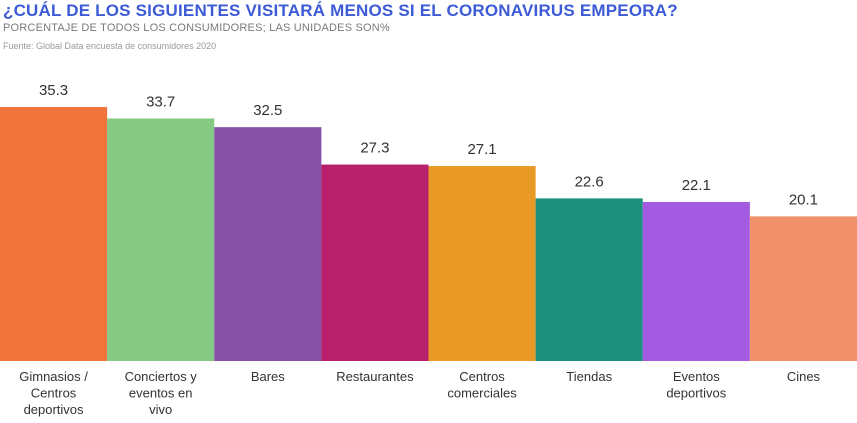 The height and width of the screenshot is (423, 857). What do you see at coordinates (696, 385) in the screenshot?
I see `category-label: Eventos deportivos` at bounding box center [696, 385].